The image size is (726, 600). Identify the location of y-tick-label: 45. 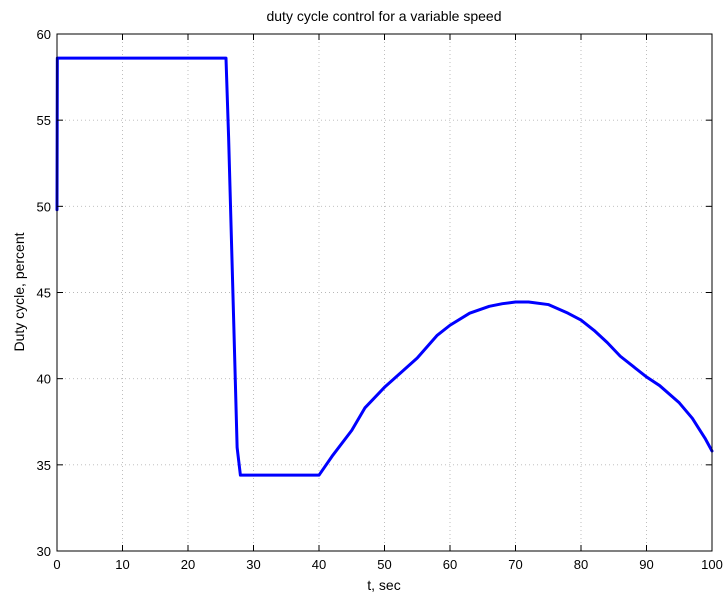
(44, 293).